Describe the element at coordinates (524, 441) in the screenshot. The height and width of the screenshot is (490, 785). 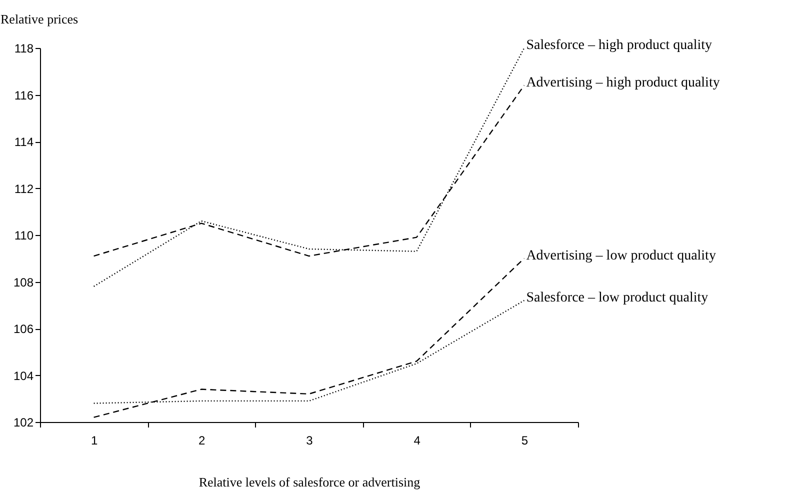
I see `x-tick-label: 5` at that location.